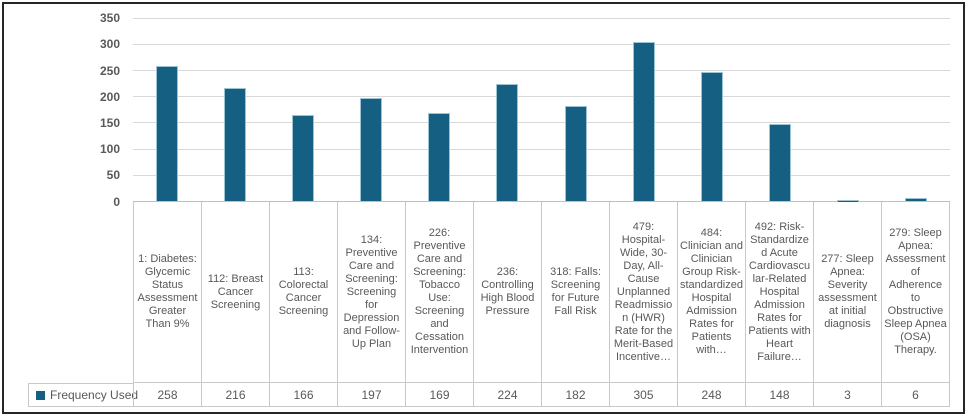 This screenshot has height=417, width=970. What do you see at coordinates (109, 44) in the screenshot?
I see `y-axis-tick-label: 300` at bounding box center [109, 44].